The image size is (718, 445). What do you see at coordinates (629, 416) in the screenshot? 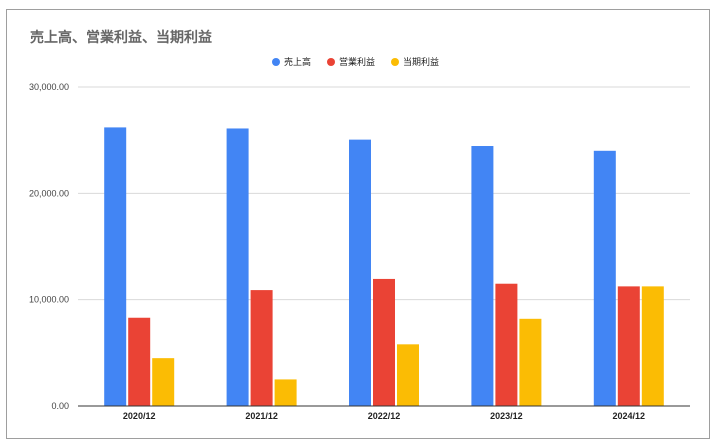
I see `x-tick-label: 2024/12` at bounding box center [629, 416].